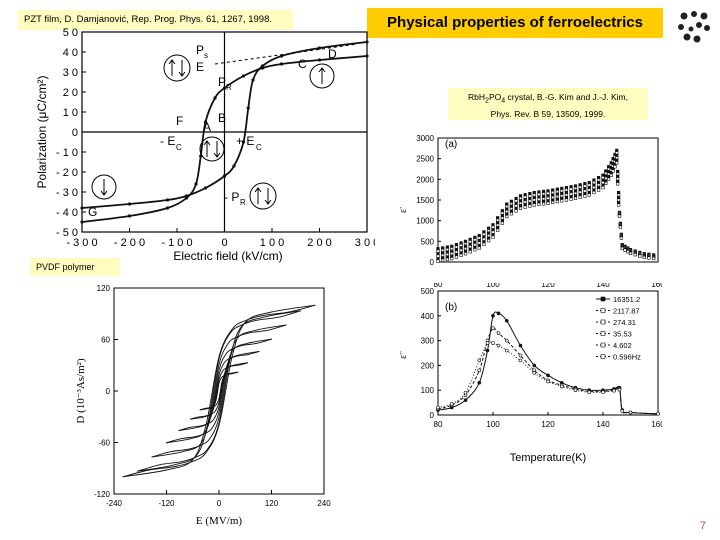 This screenshot has width=720, height=540. I want to click on rba-panel-label: (a), so click(451, 144).